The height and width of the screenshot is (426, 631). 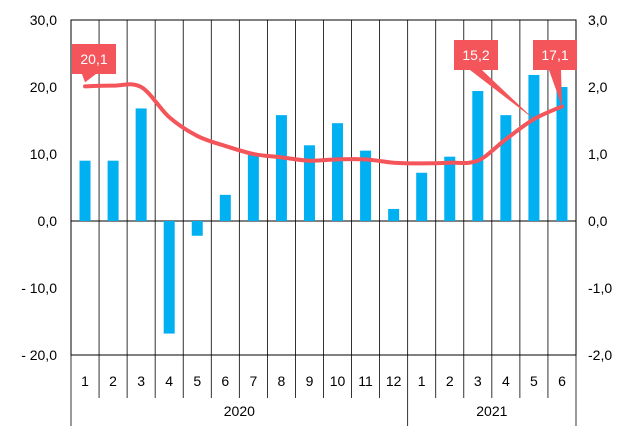 What do you see at coordinates (253, 381) in the screenshot?
I see `x-tick-label: 7` at bounding box center [253, 381].